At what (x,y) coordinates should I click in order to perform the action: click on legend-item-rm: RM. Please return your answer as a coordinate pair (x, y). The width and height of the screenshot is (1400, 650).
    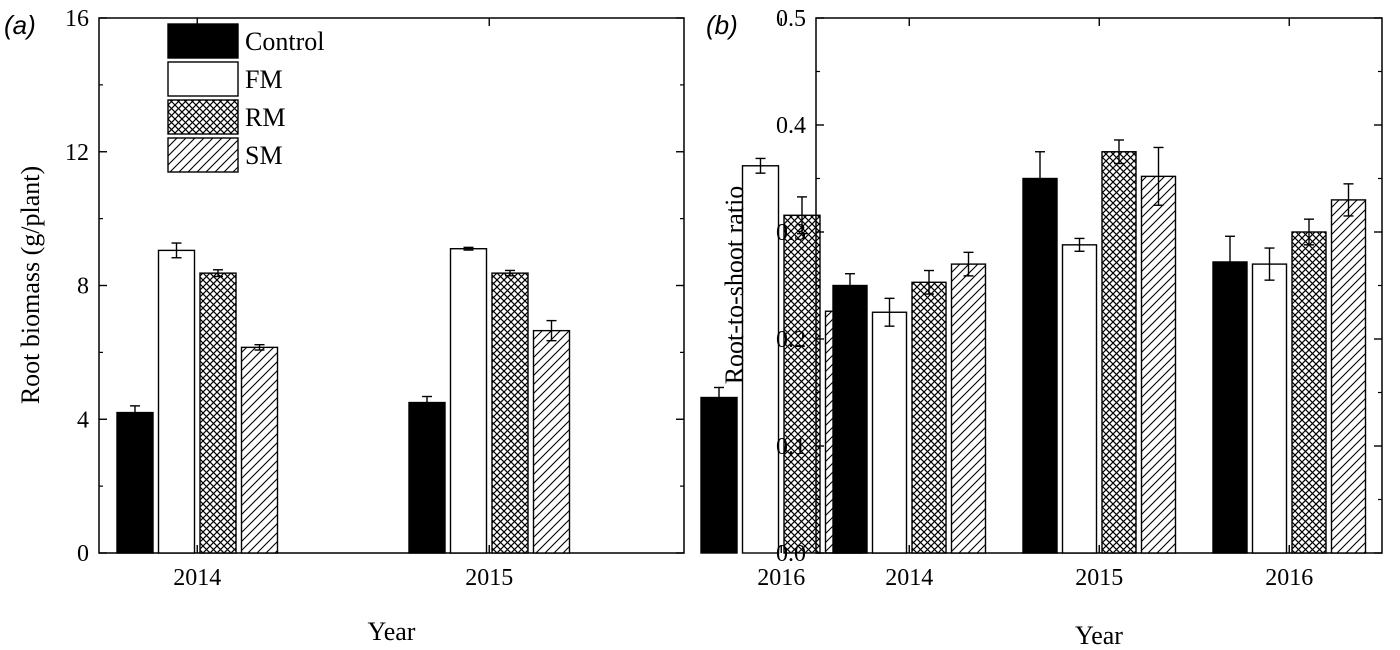
    Looking at the image, I should click on (226, 117).